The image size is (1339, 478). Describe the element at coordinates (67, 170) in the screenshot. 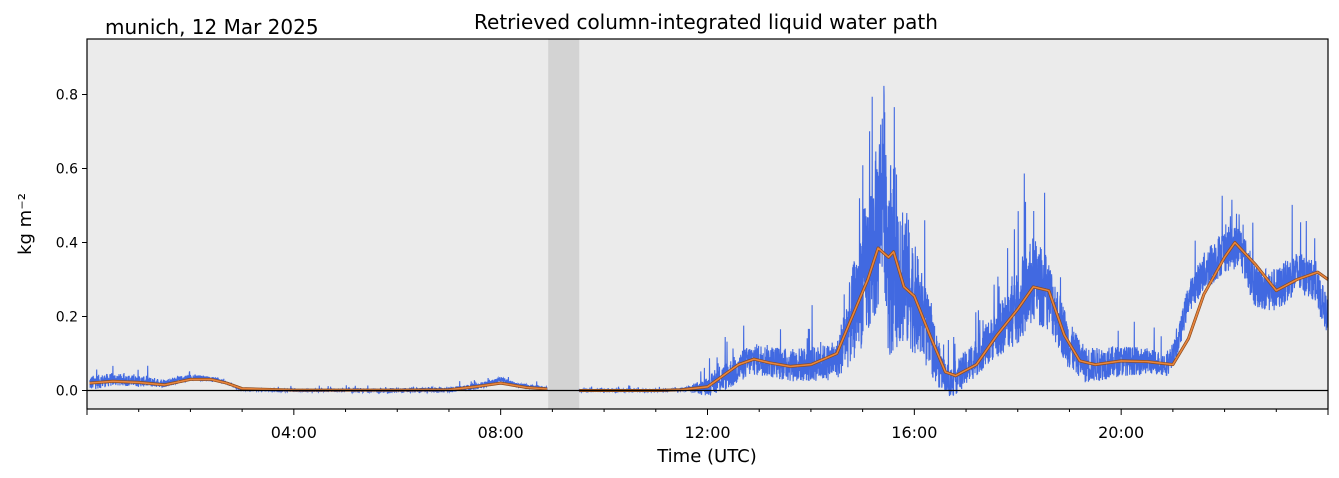

I see `y-tick-label: 0.6` at that location.